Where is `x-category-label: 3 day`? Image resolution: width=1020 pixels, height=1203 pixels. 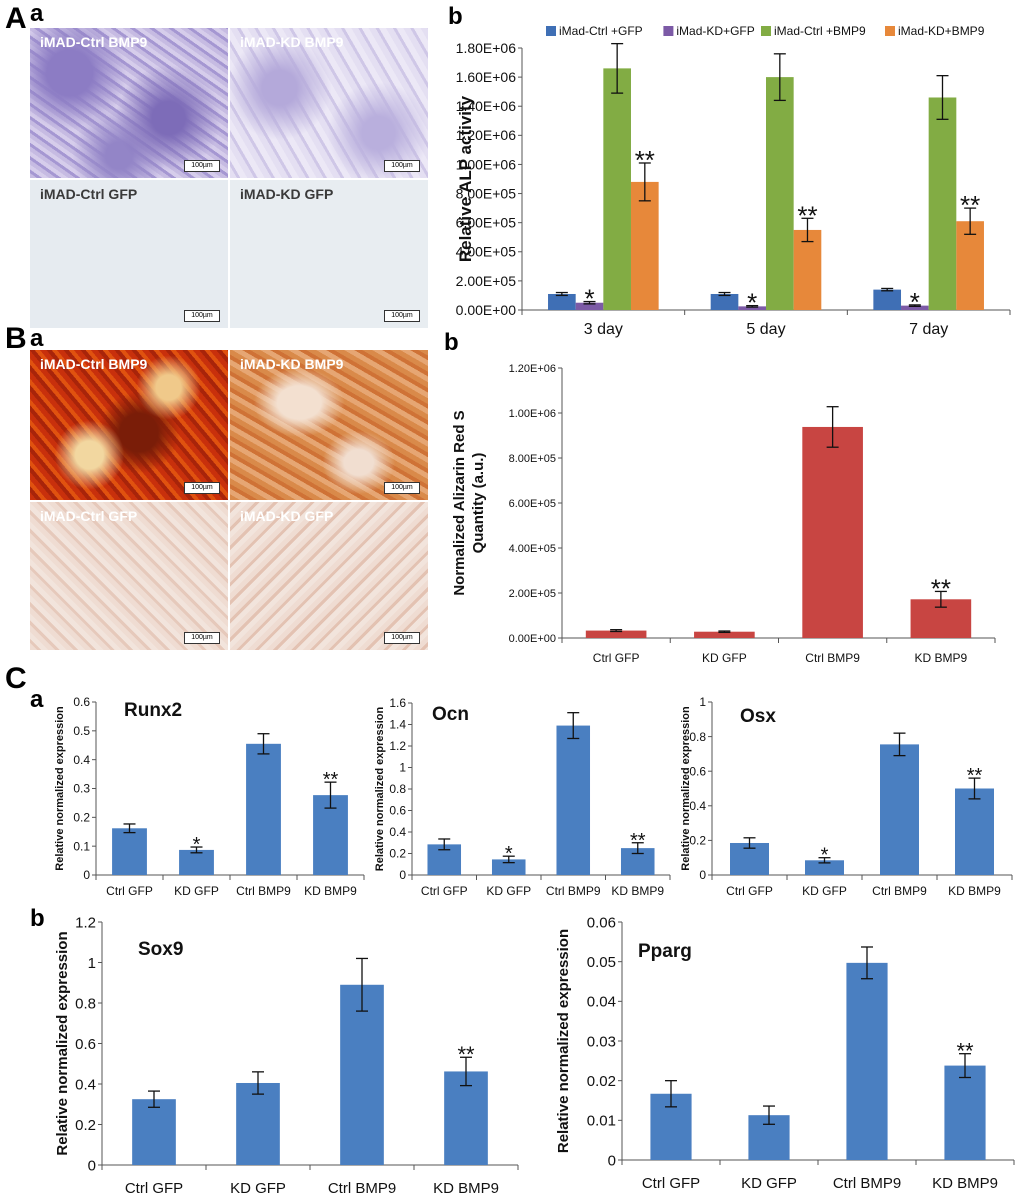 x-category-label: 3 day is located at coordinates (603, 329).